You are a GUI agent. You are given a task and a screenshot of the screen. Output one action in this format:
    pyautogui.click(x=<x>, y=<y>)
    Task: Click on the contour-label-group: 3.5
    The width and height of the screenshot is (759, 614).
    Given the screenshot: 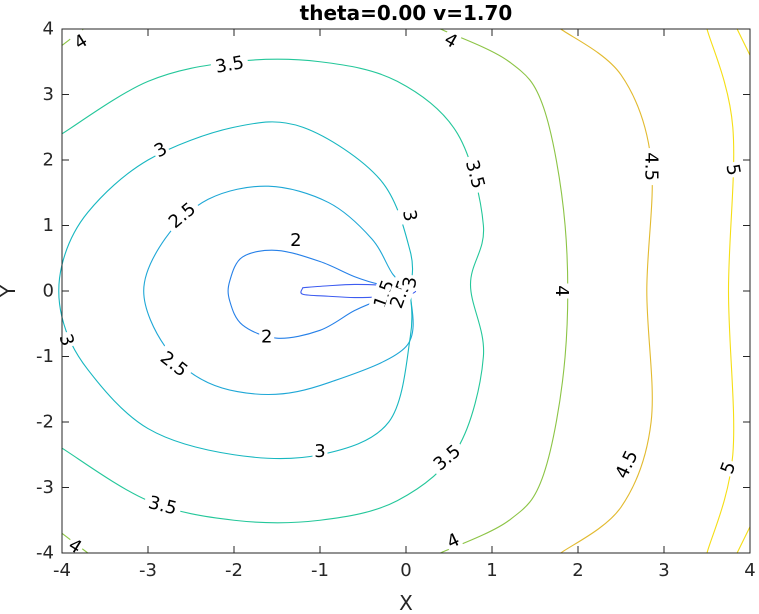 What is the action you would take?
    pyautogui.click(x=229, y=65)
    